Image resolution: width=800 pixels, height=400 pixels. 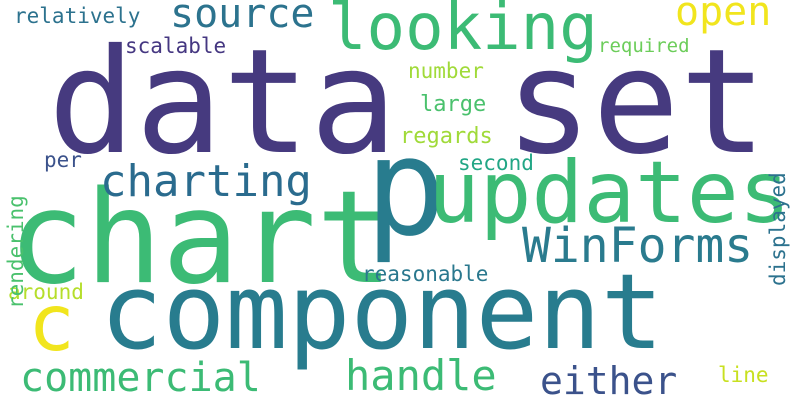 What do you see at coordinates (46, 292) in the screenshot?
I see `word-around: around` at bounding box center [46, 292].